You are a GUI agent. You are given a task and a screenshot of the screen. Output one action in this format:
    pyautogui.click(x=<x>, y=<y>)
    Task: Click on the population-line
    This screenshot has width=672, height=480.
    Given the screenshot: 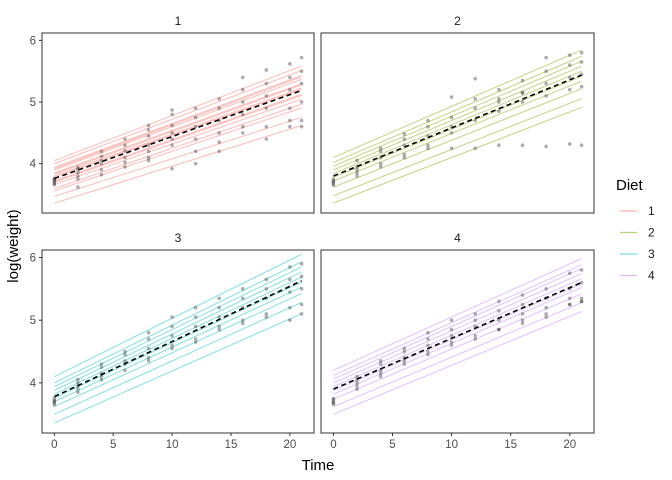 What is the action you would take?
    pyautogui.click(x=457, y=125)
    